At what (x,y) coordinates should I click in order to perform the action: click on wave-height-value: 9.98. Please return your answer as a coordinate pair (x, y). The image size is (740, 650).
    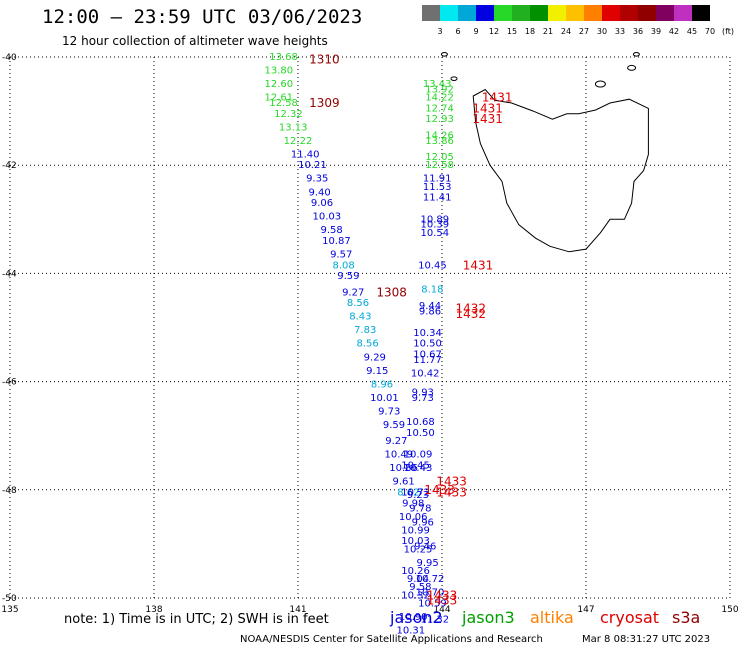
    Looking at the image, I should click on (413, 503).